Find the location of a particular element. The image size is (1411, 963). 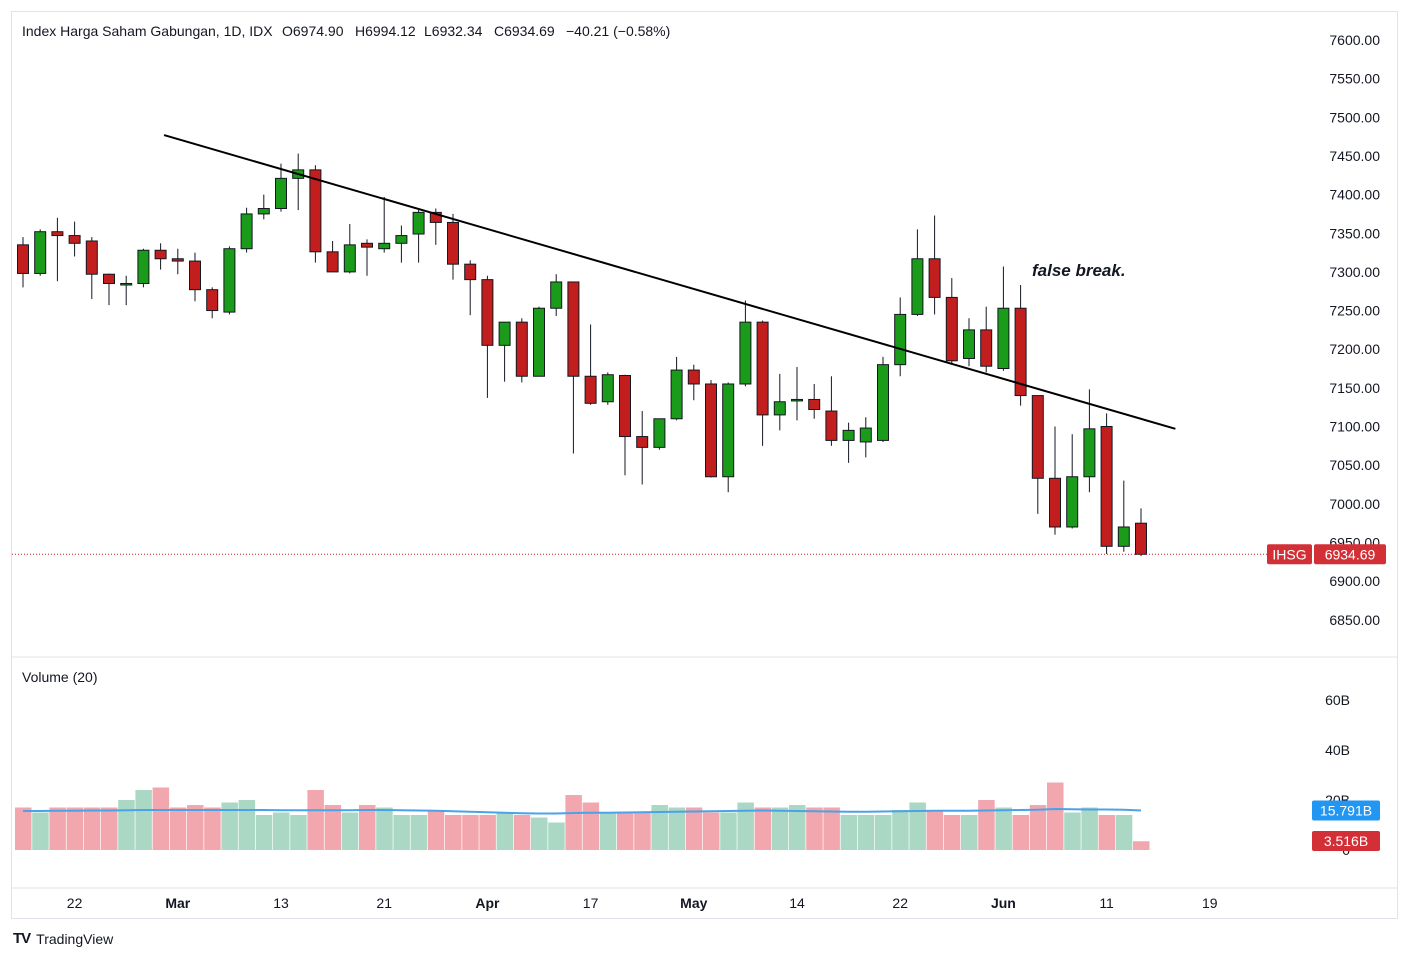

time-axis-label: Jun is located at coordinates (1003, 903).